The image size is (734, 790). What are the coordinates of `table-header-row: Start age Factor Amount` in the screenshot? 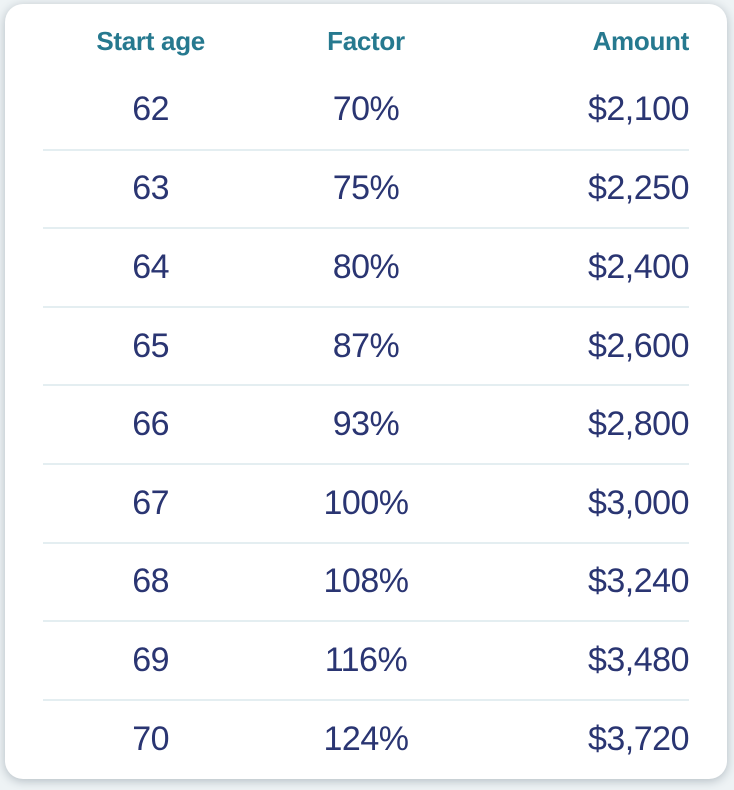 It's located at (366, 37).